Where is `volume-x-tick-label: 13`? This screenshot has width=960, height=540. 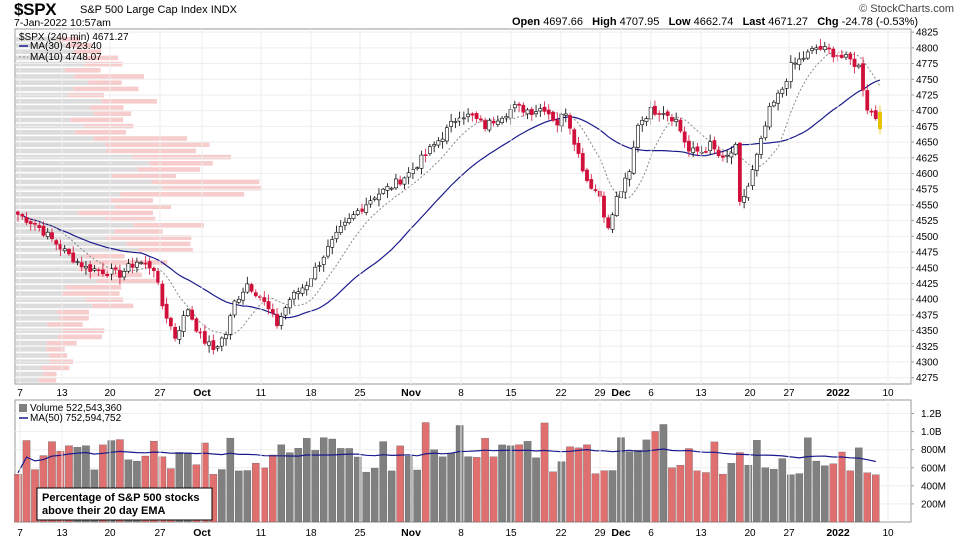 volume-x-tick-label: 13 is located at coordinates (62, 533).